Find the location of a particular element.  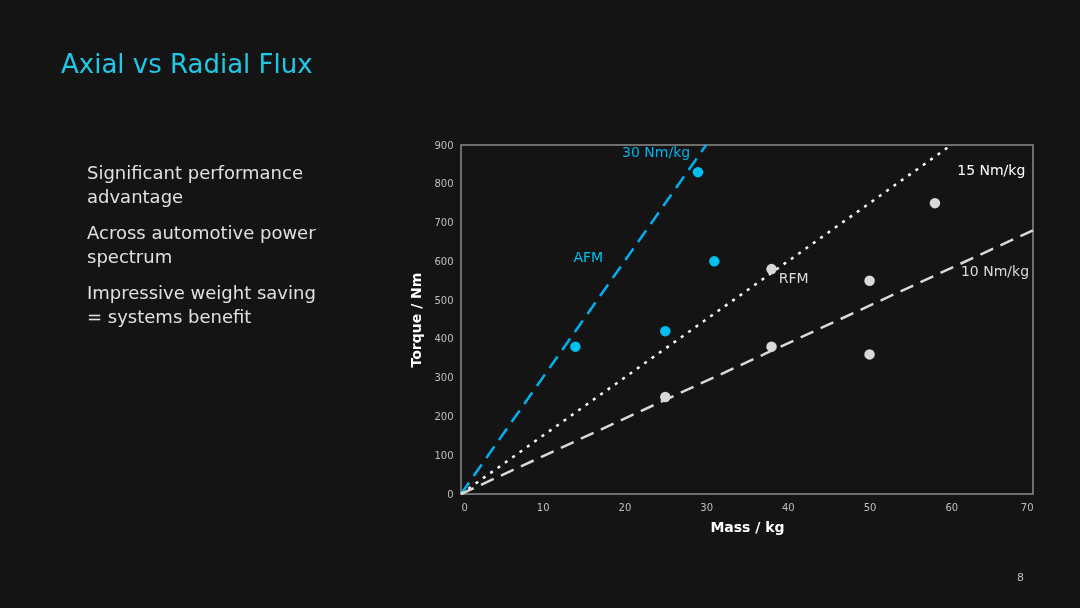

text: Across automotive power spectrum is located at coordinates (202, 244).